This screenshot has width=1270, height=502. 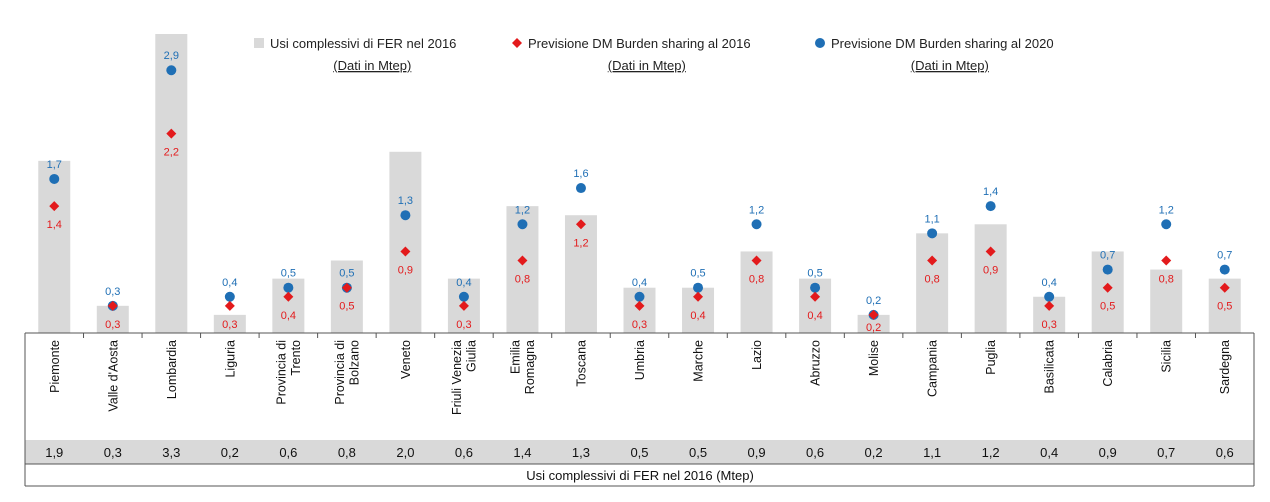 What do you see at coordinates (581, 363) in the screenshot?
I see `category-label-9: Toscana` at bounding box center [581, 363].